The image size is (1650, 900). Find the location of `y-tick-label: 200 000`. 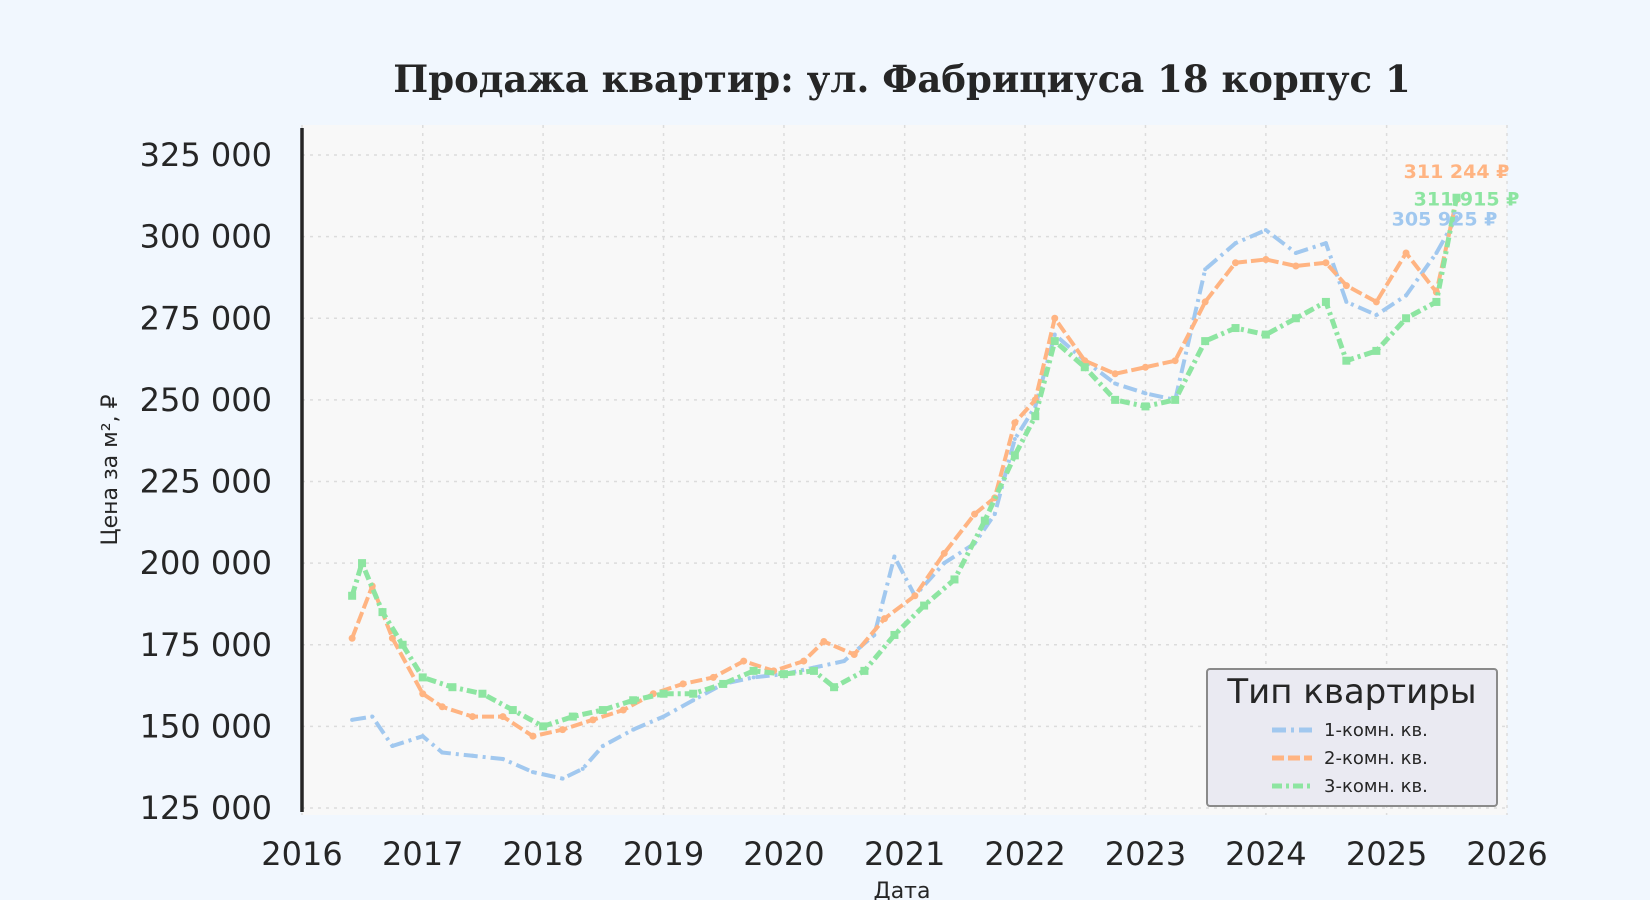

y-tick-label: 200 000 is located at coordinates (206, 563).